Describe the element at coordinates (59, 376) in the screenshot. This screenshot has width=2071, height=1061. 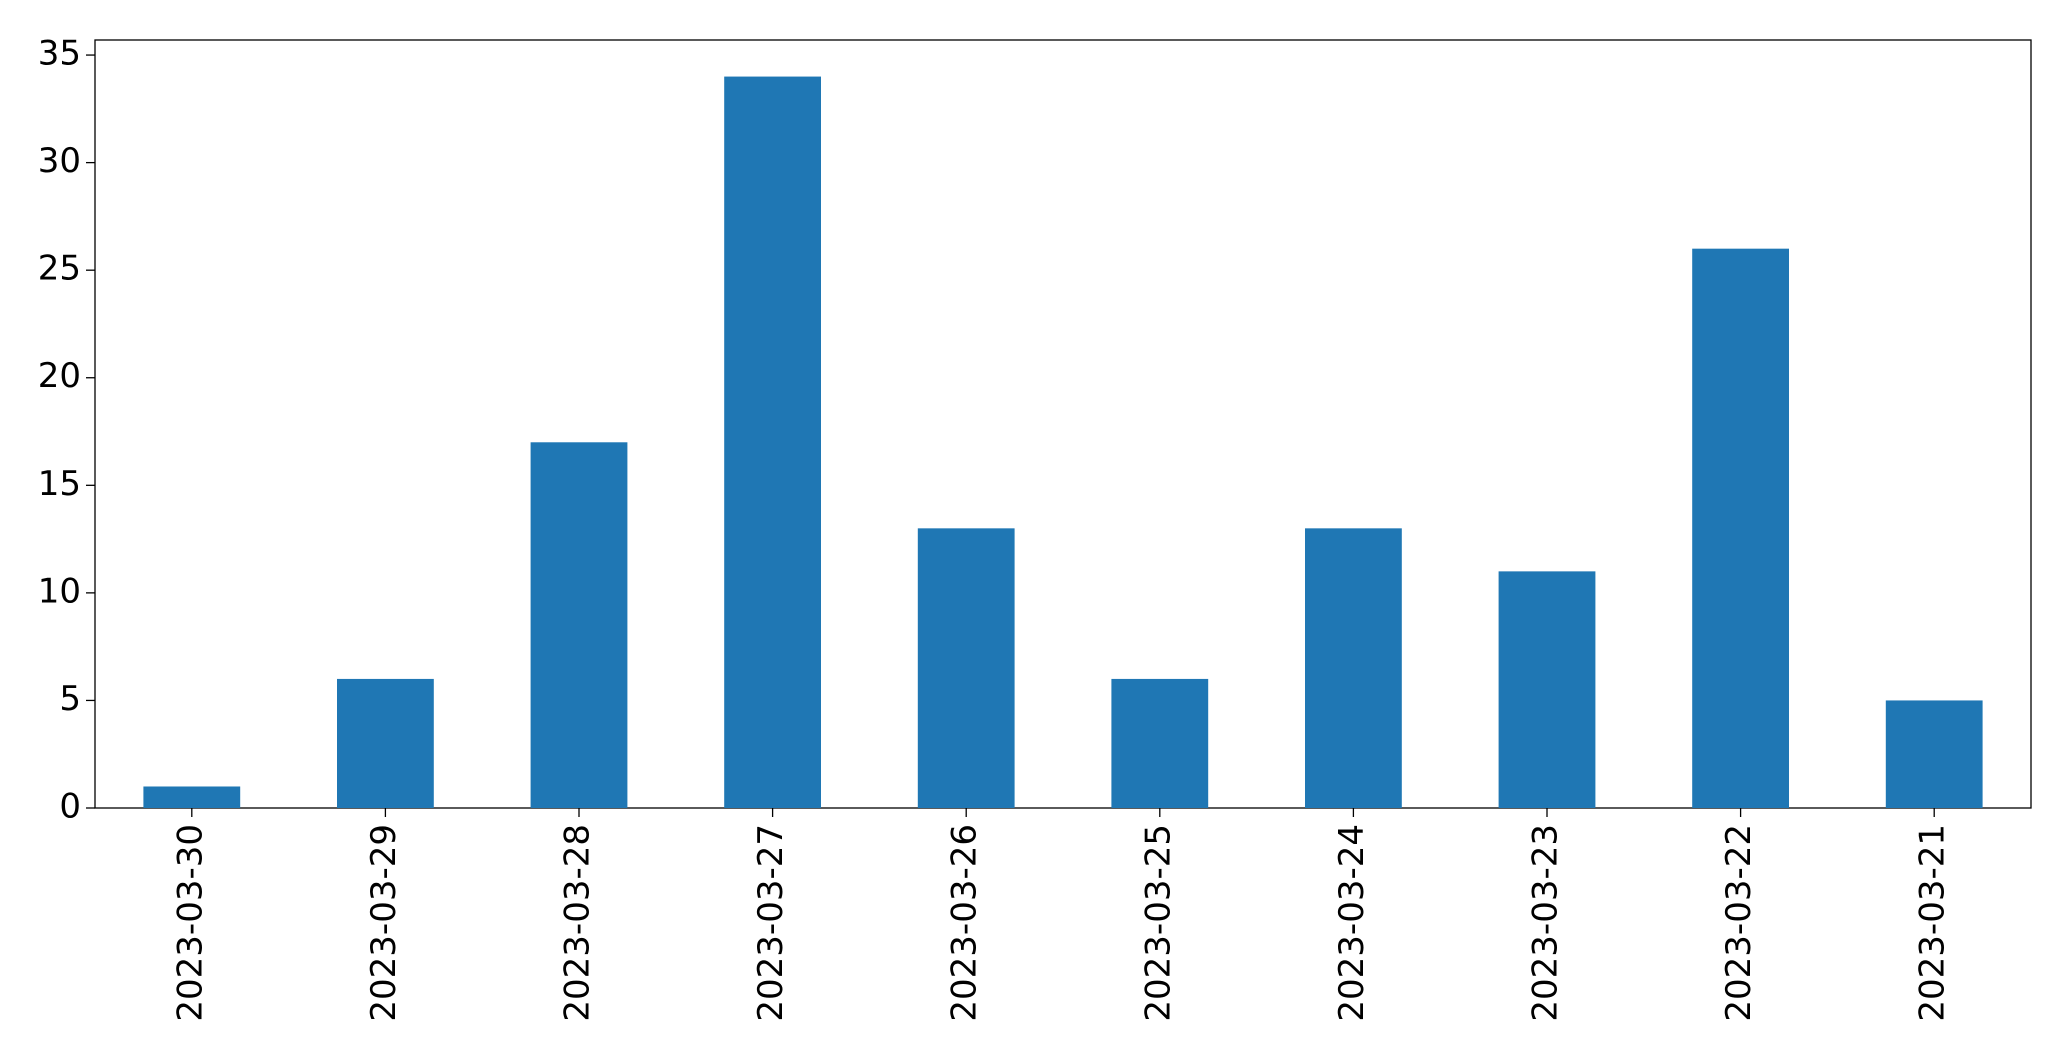
I see `y-tick-label: 20` at that location.